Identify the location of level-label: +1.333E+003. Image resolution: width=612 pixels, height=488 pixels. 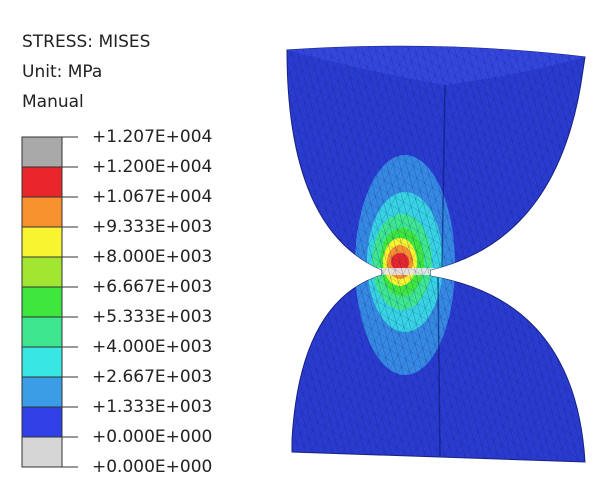
(152, 407).